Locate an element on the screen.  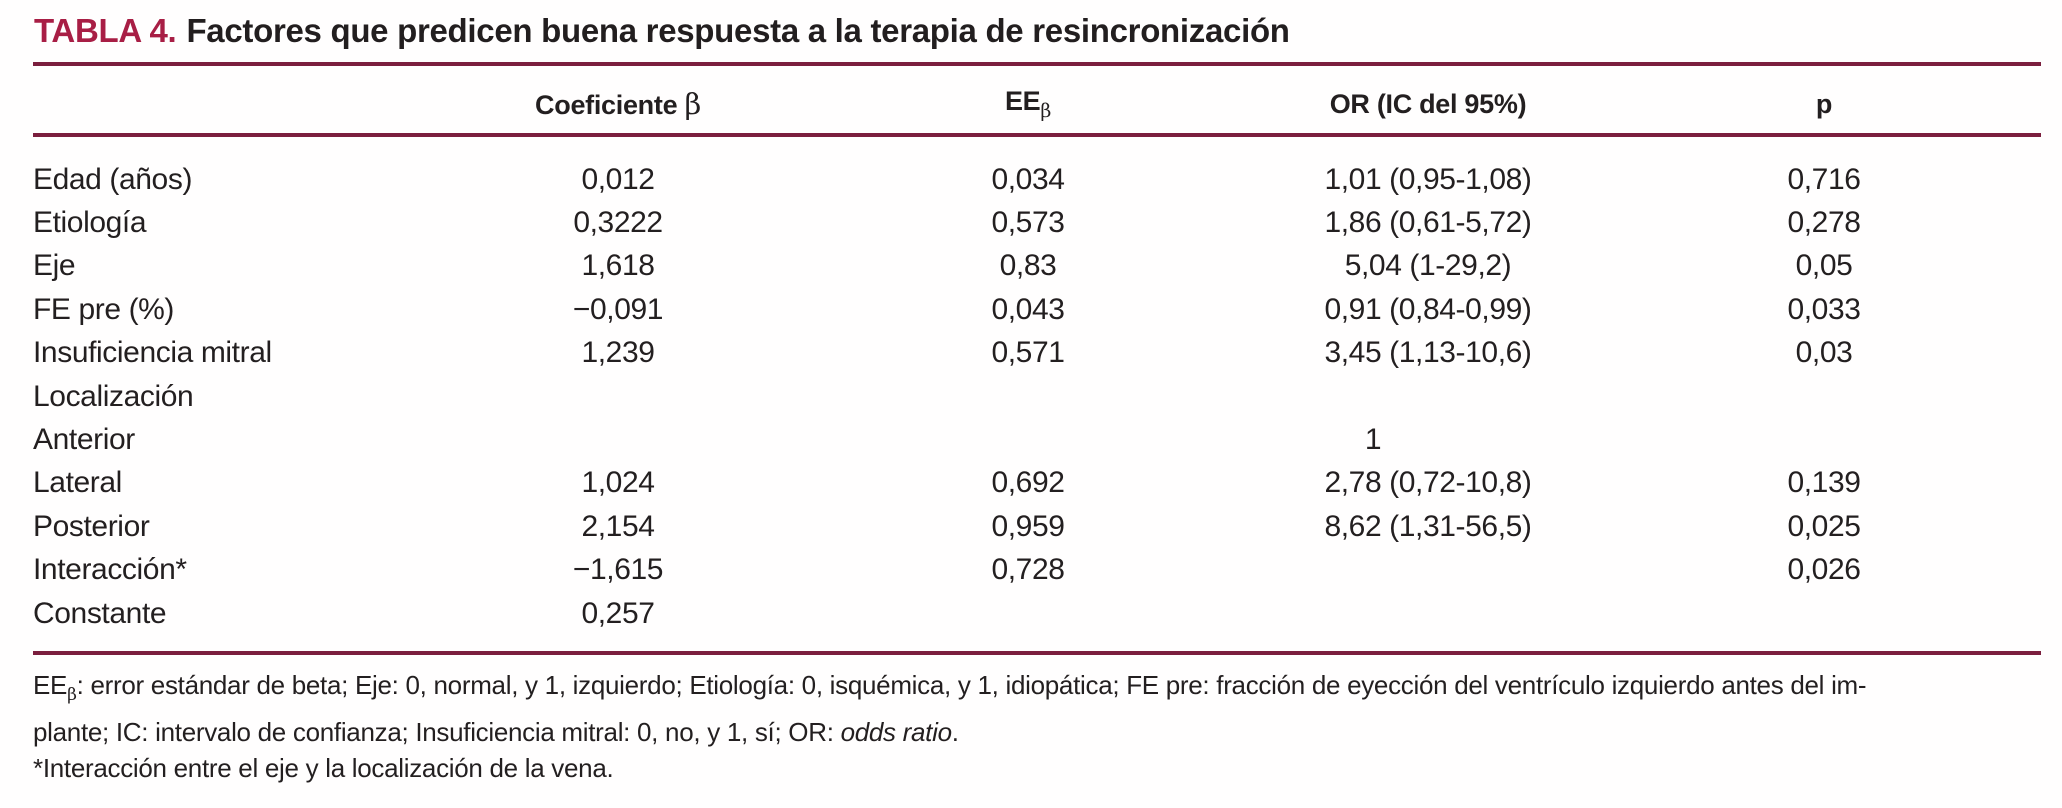
table-row-group-header: Localización is located at coordinates (1031, 396).